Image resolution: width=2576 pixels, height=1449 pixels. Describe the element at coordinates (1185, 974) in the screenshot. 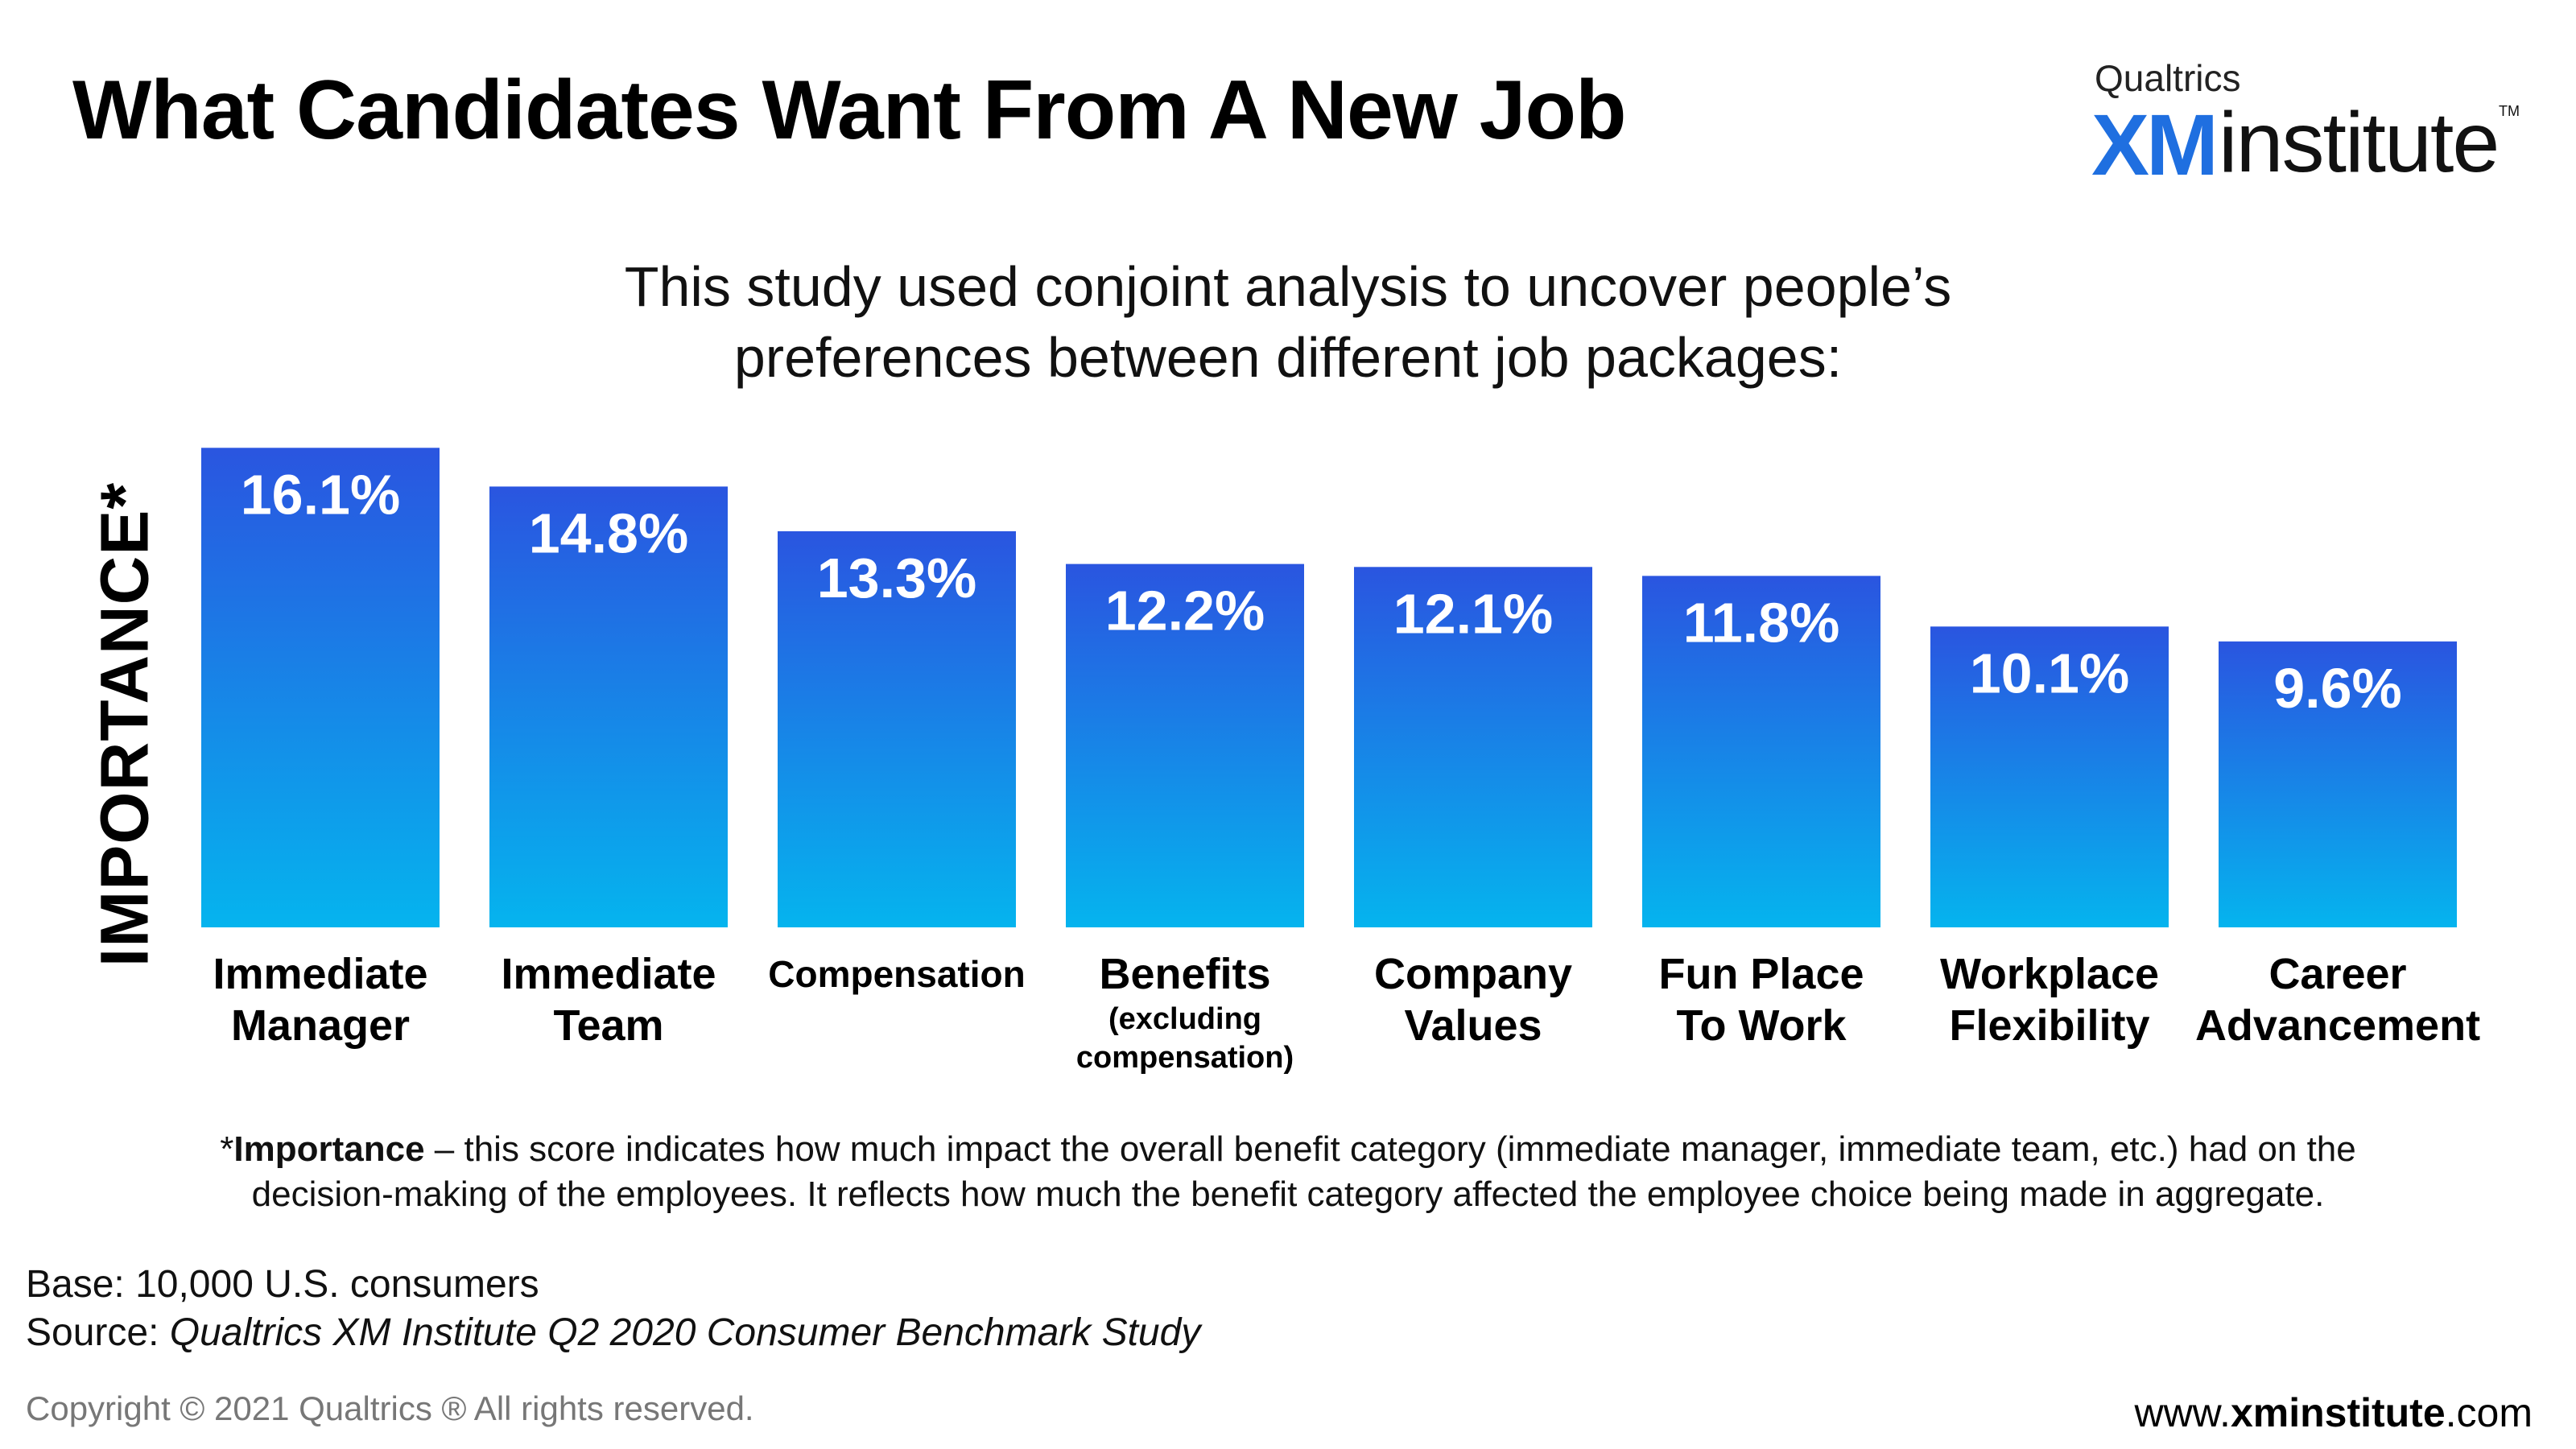

I see `category-label-line-1: Benefits` at that location.